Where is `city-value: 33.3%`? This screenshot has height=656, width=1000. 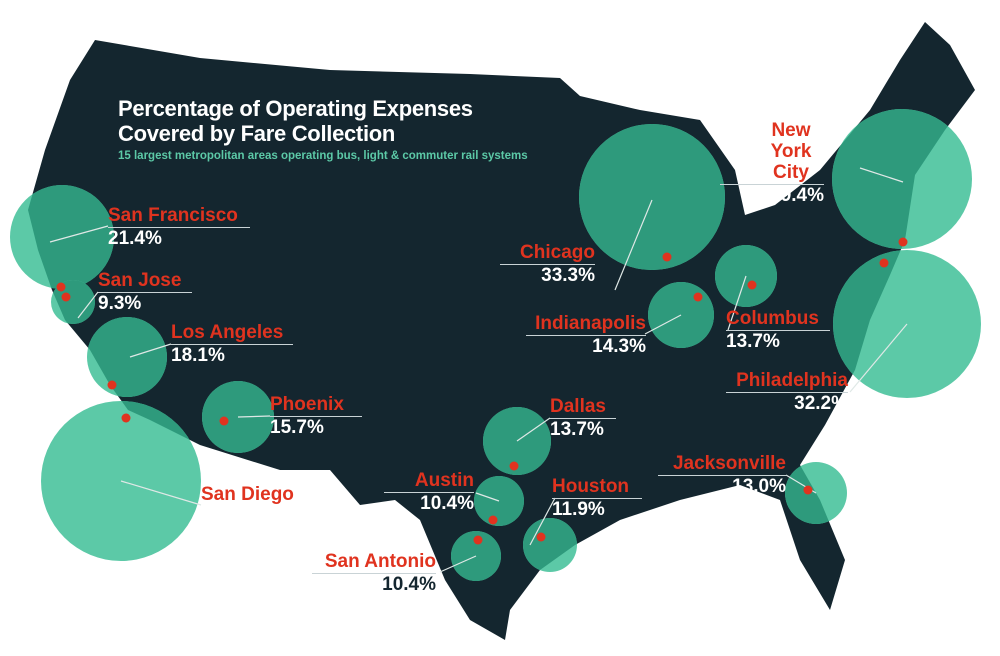
city-value: 33.3% is located at coordinates (568, 275).